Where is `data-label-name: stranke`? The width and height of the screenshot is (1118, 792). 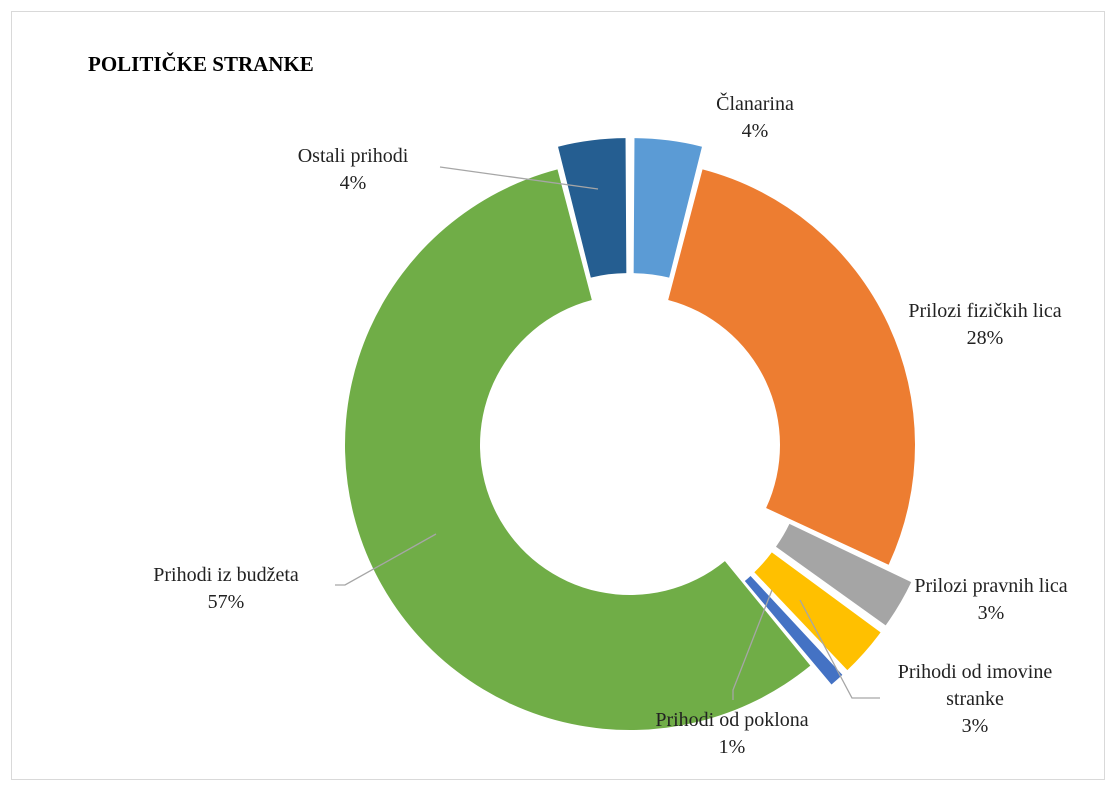
data-label-name: stranke is located at coordinates (975, 699).